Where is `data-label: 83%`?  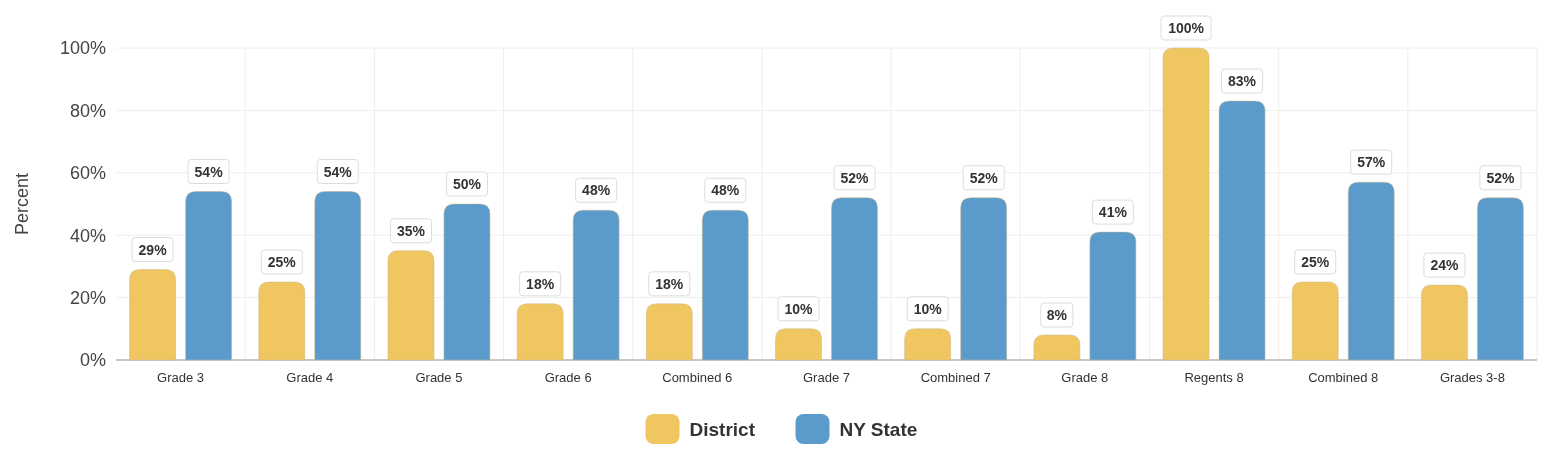 data-label: 83% is located at coordinates (1242, 81).